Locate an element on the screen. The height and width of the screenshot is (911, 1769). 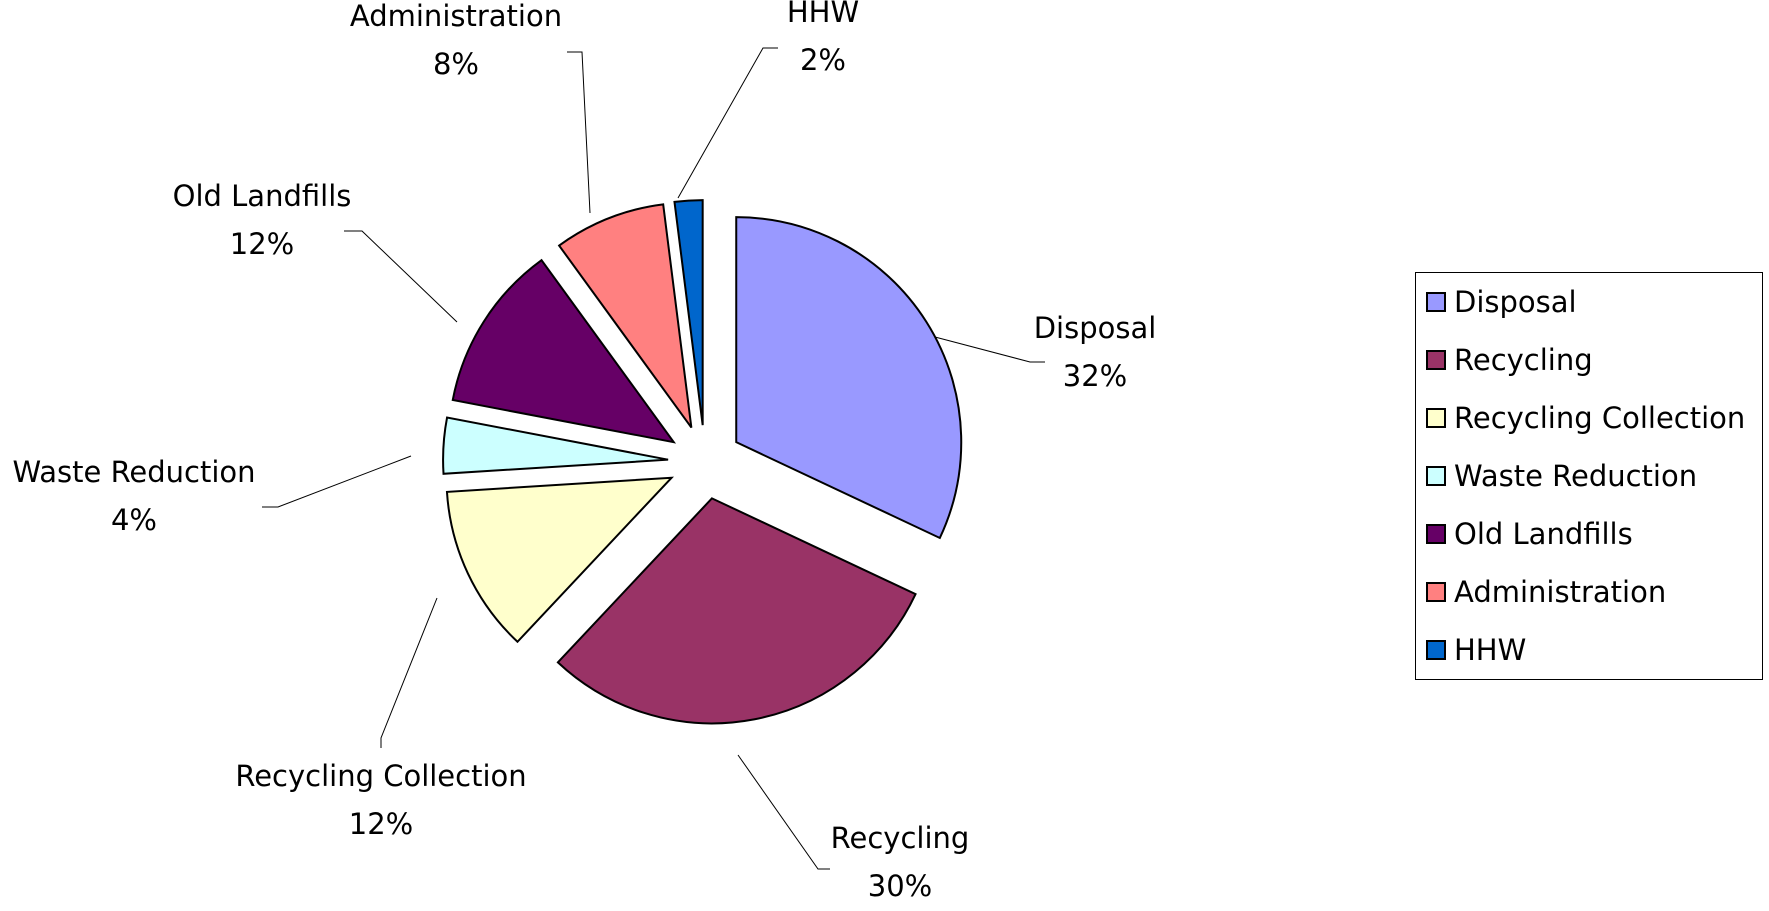
legend-label: Waste Reduction is located at coordinates (1576, 476).